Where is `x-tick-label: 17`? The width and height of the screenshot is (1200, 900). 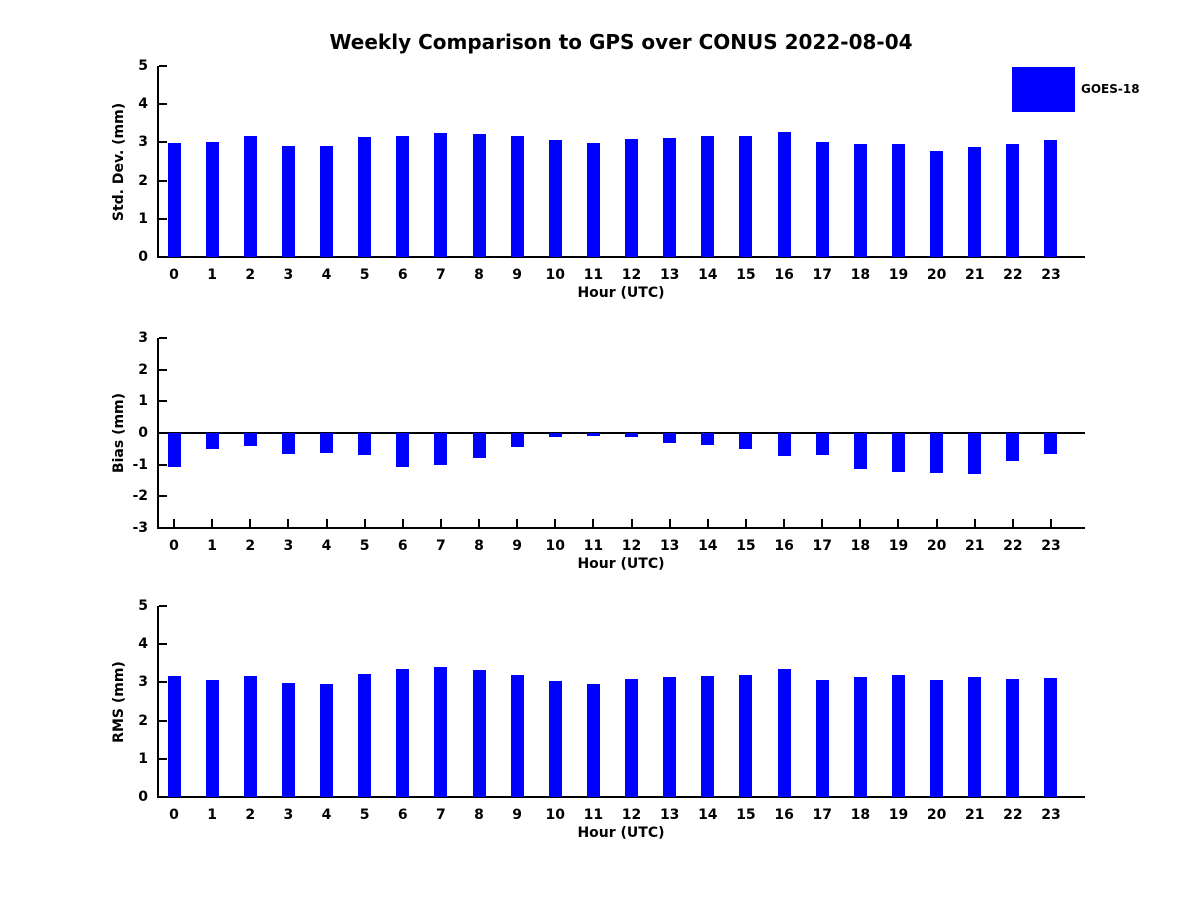 x-tick-label: 17 is located at coordinates (822, 275).